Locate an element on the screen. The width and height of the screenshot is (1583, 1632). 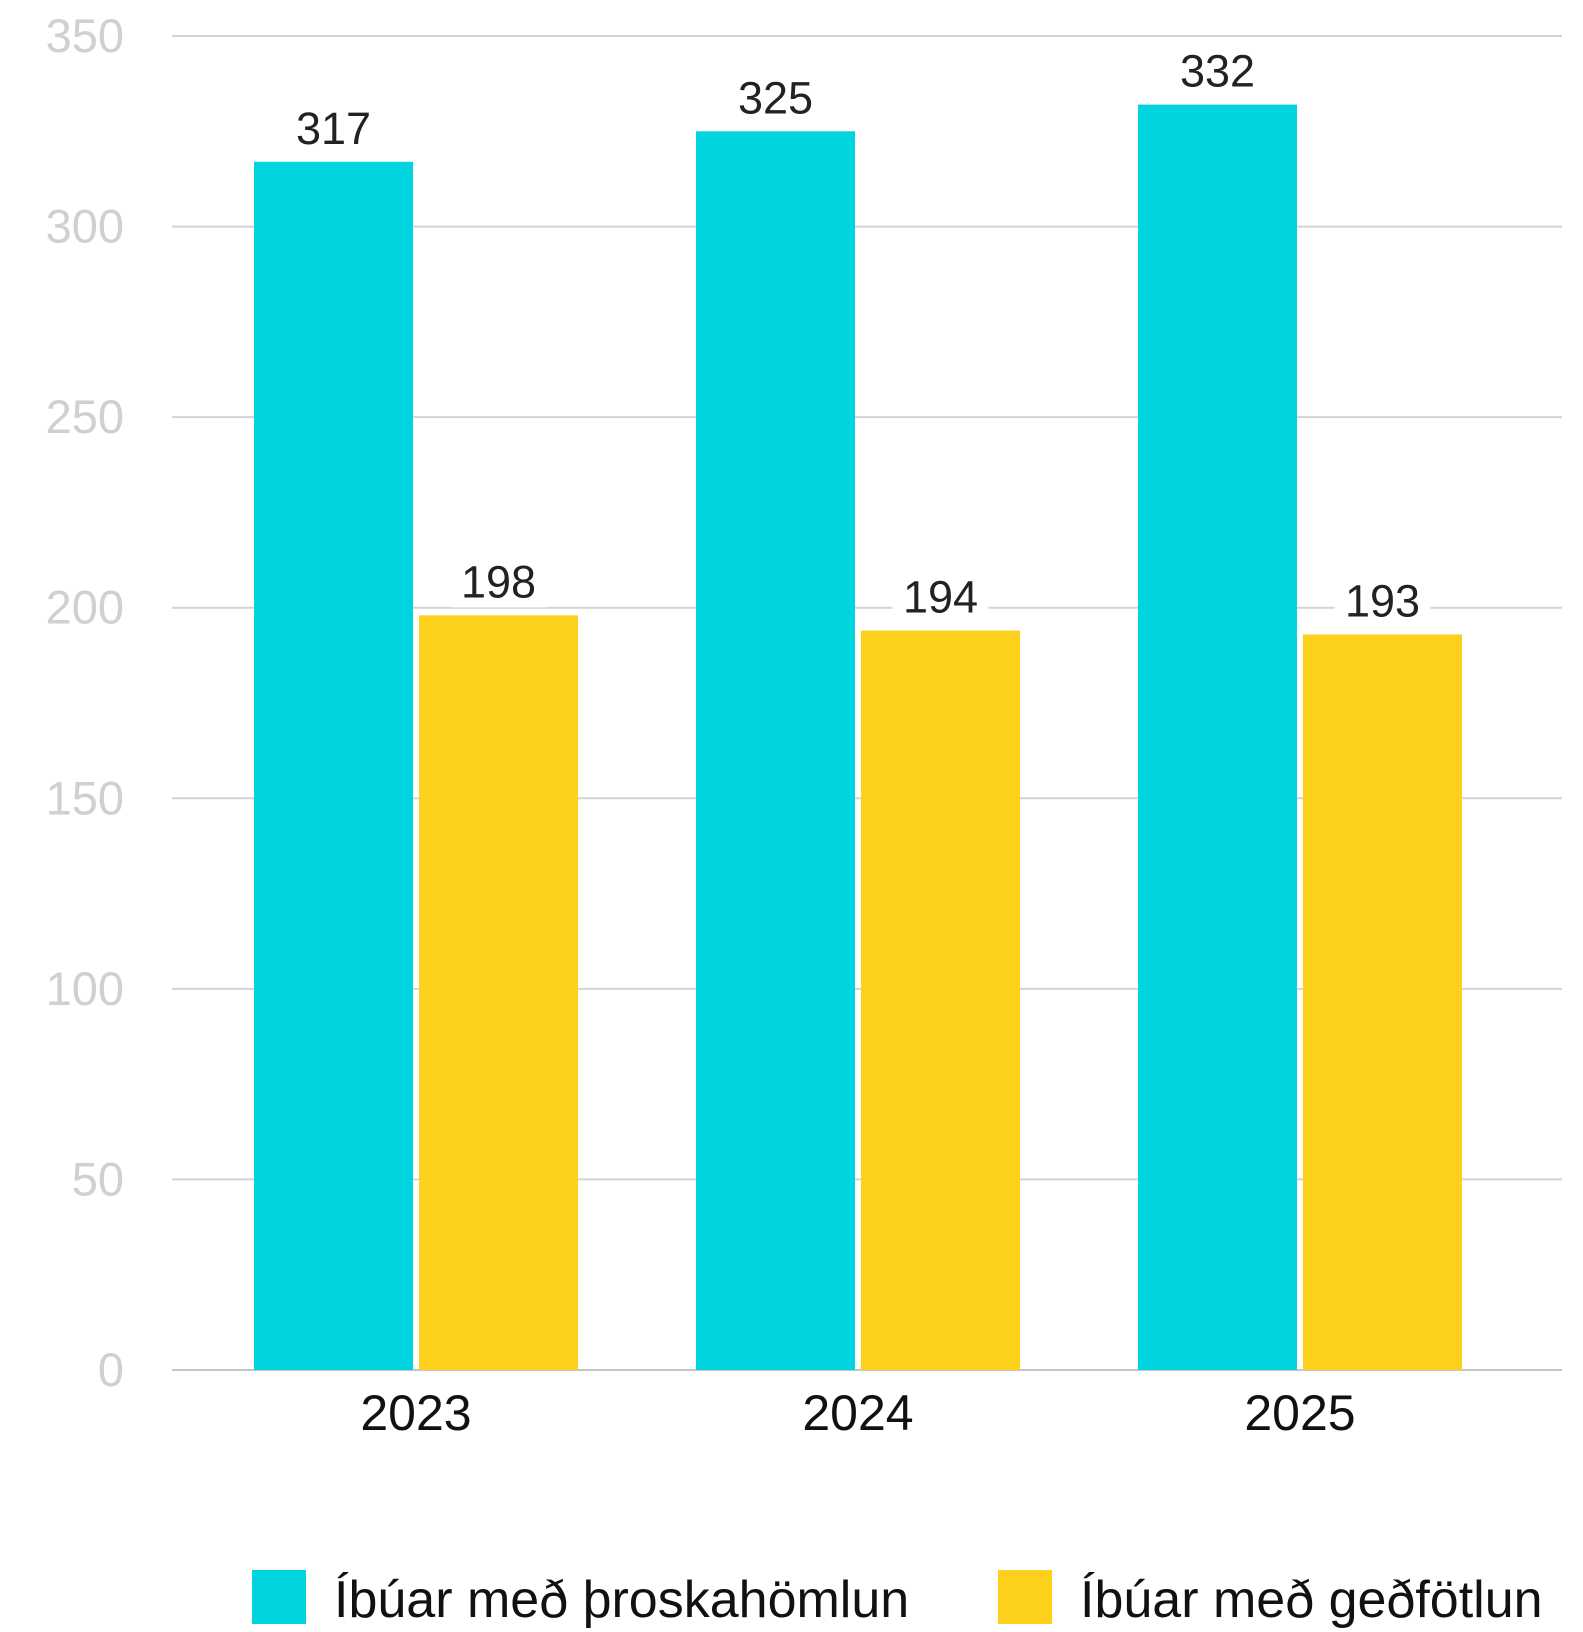
x-axis-ticks: 2023 2024 2025 is located at coordinates (857, 1413).